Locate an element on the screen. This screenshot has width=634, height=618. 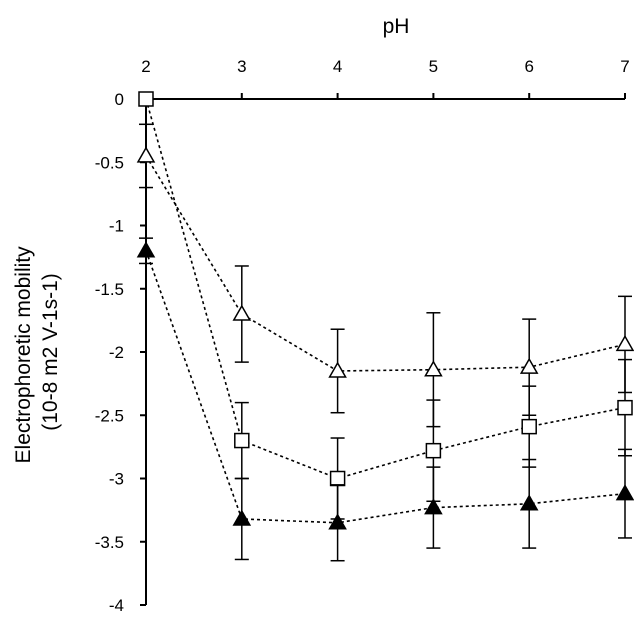
x-tick-label: 4 is located at coordinates (337, 66).